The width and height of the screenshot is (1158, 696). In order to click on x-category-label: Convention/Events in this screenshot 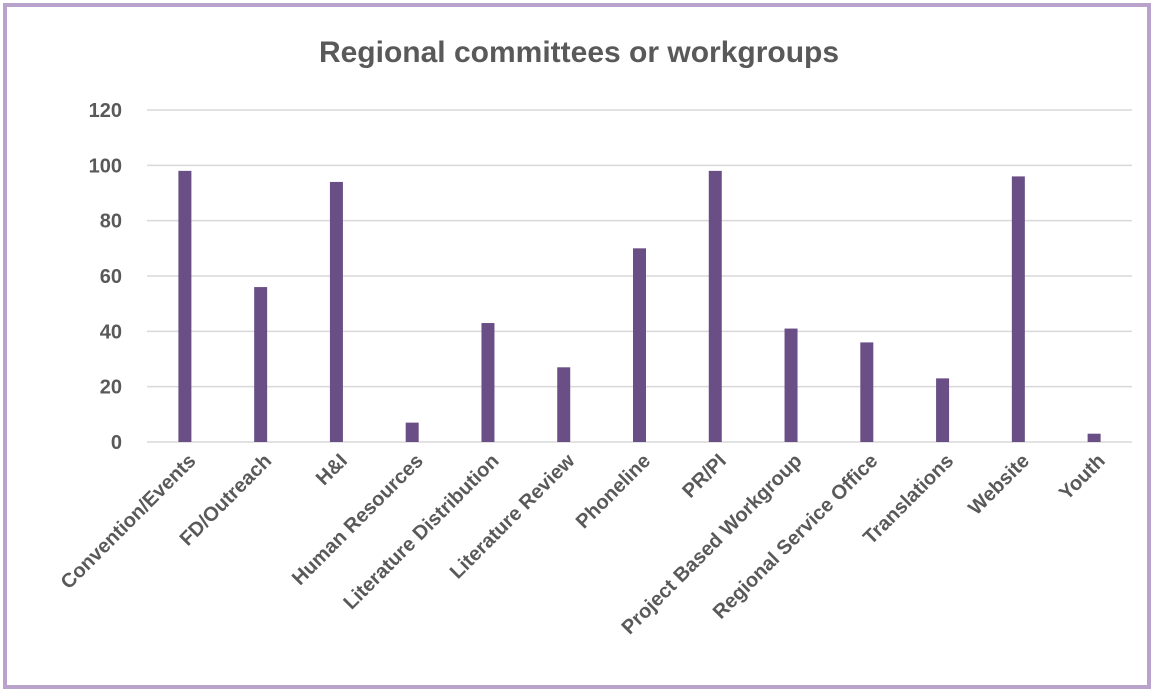, I will do `click(129, 522)`.